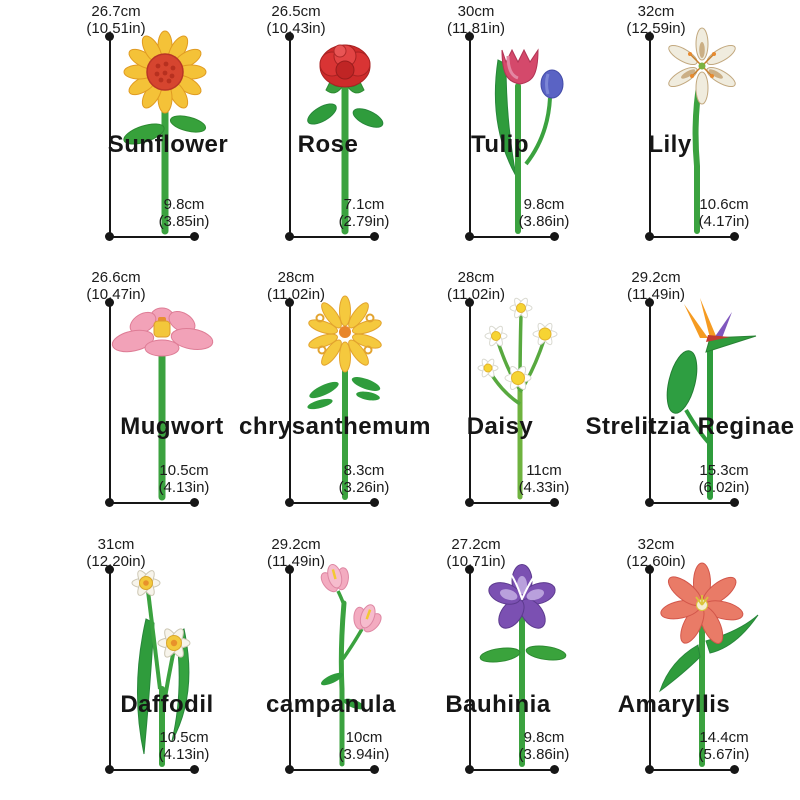  I want to click on flower-name: chrysanthemum, so click(335, 426).